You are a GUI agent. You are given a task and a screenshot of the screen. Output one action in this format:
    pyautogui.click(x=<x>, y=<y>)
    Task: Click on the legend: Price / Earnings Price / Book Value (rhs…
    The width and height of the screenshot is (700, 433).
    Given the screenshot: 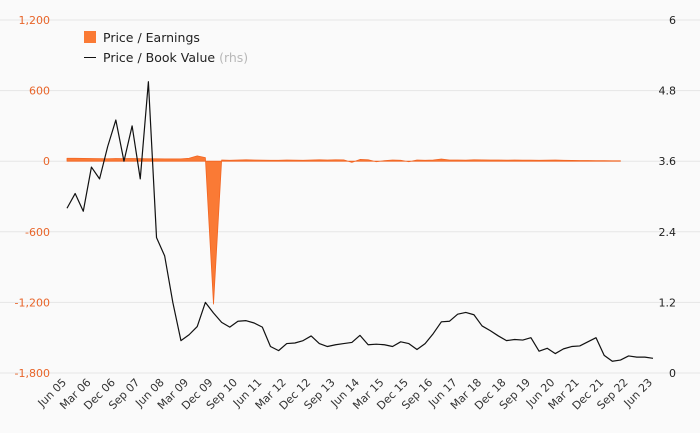 What is the action you would take?
    pyautogui.click(x=166, y=47)
    